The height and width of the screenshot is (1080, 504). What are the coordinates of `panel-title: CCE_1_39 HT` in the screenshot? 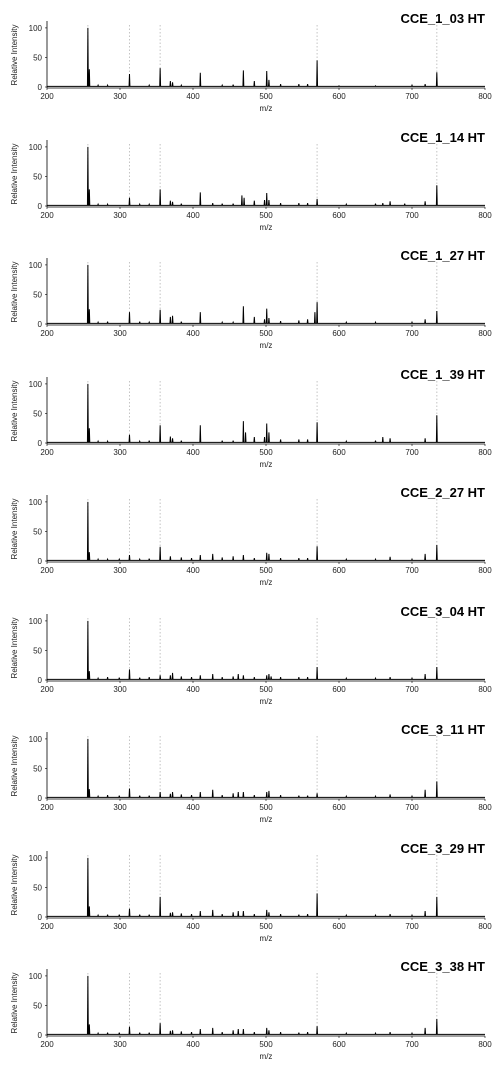 It's located at (442, 374).